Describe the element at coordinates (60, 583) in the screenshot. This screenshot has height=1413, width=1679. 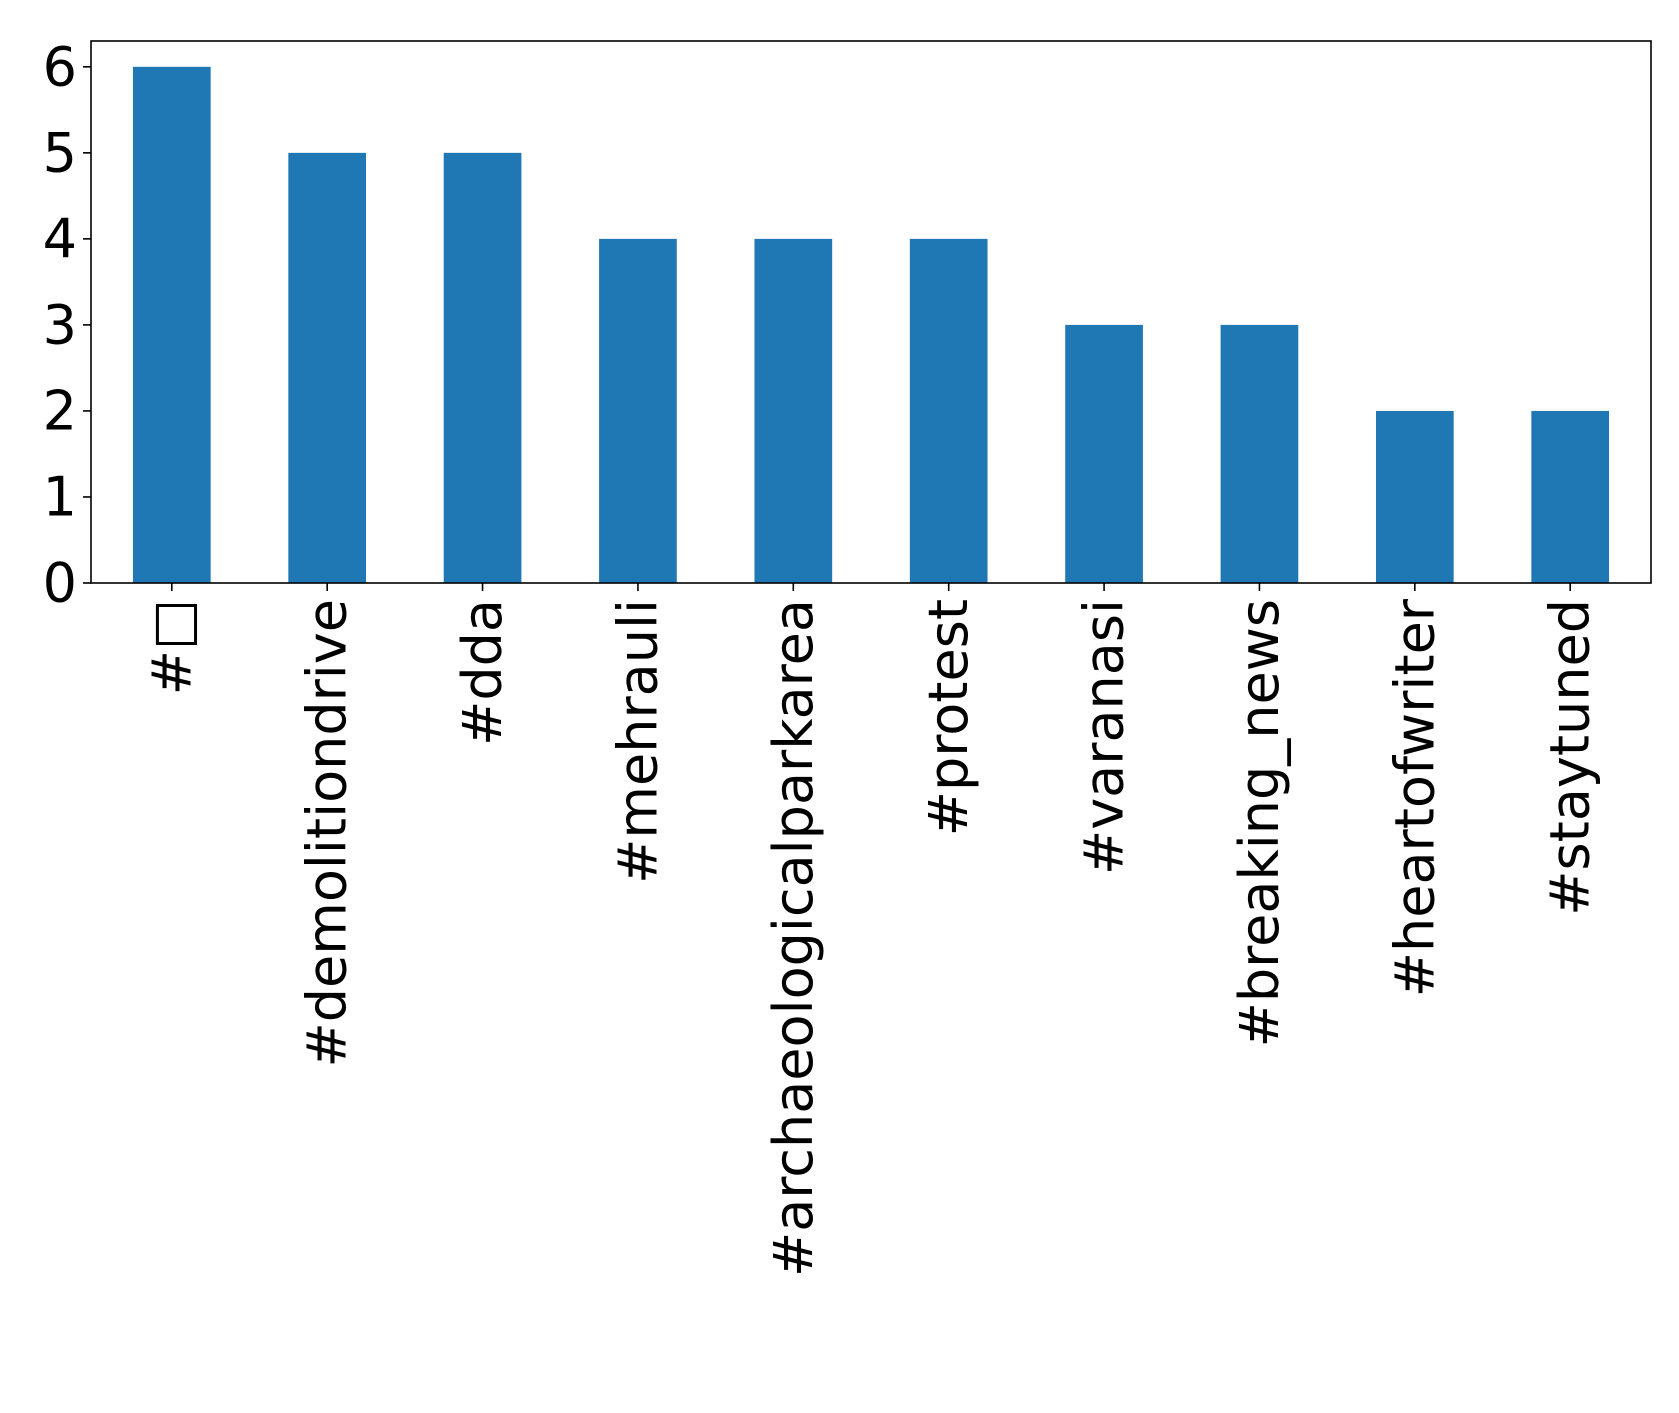
I see `y-tick-label: 0` at that location.